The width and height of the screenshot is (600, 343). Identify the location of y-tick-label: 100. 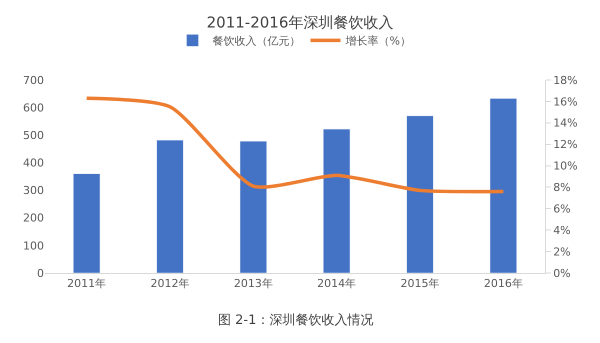
(33, 245).